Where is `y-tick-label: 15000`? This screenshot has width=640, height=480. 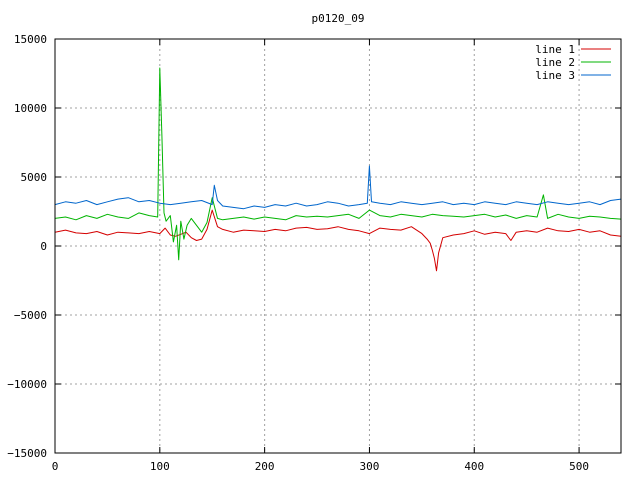 y-tick-label: 15000 is located at coordinates (30, 39).